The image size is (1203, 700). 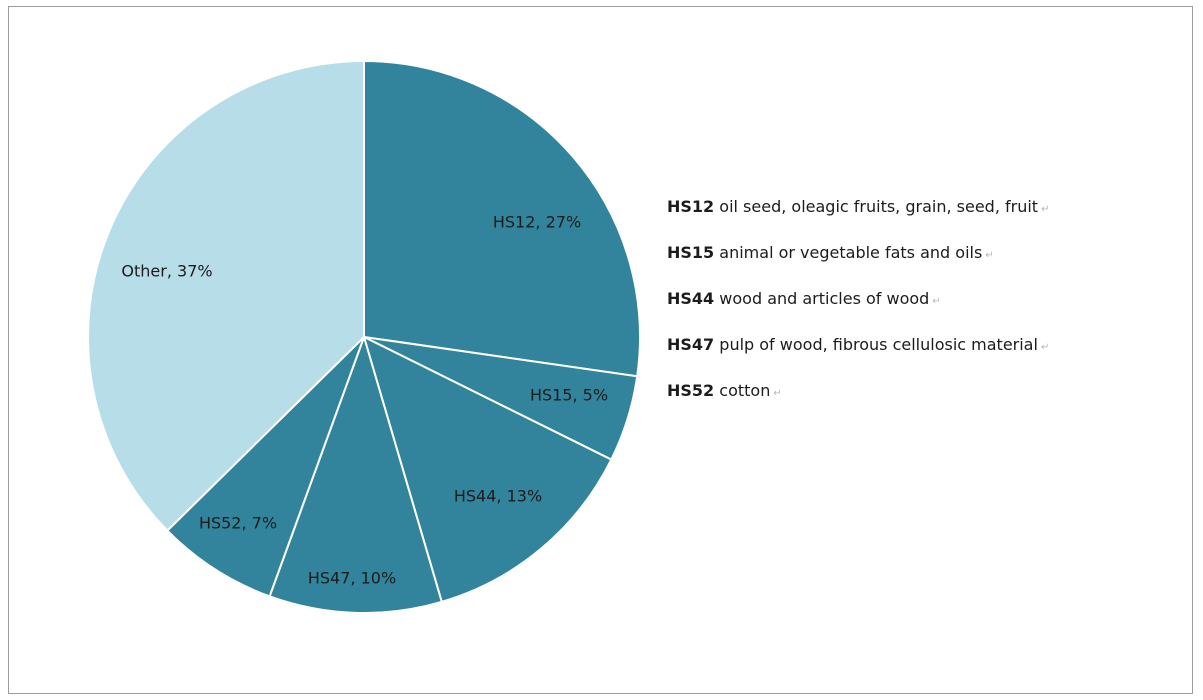 I want to click on legend-text: wood and articles of wood, so click(x=824, y=298).